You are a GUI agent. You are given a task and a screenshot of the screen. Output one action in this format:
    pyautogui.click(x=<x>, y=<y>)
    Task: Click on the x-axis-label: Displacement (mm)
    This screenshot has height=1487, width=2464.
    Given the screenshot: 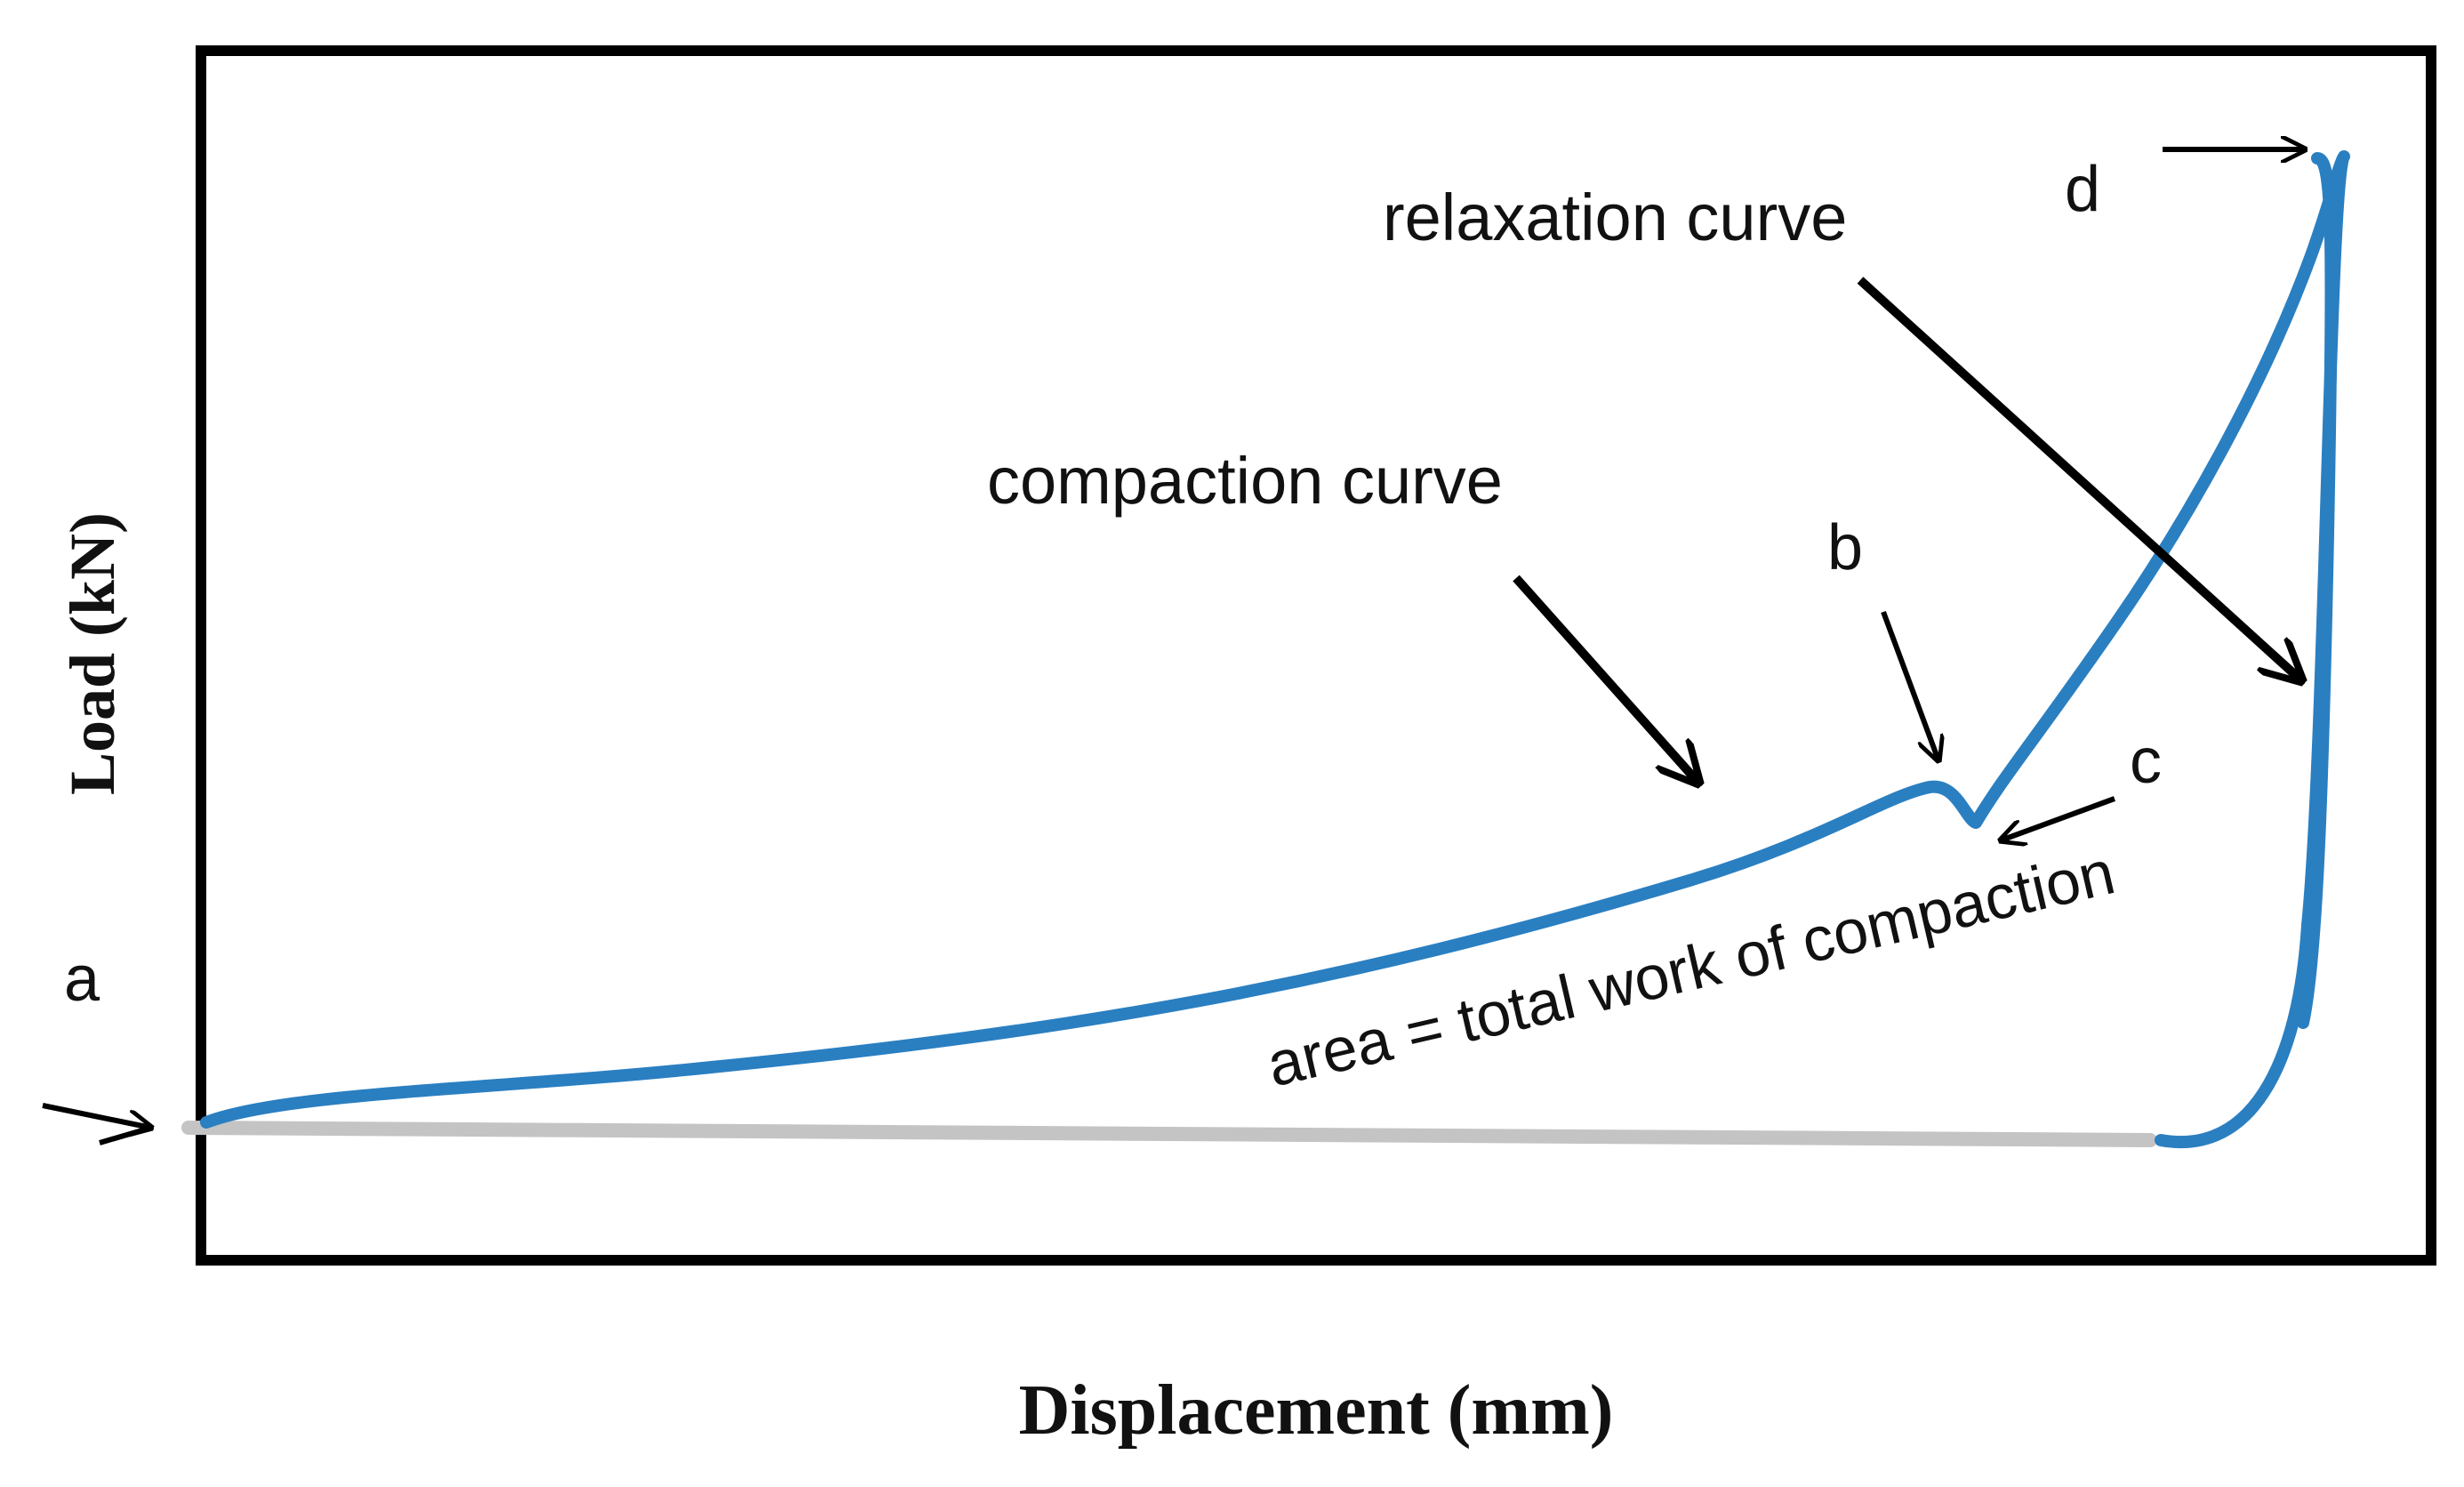 What is the action you would take?
    pyautogui.click(x=1316, y=1410)
    